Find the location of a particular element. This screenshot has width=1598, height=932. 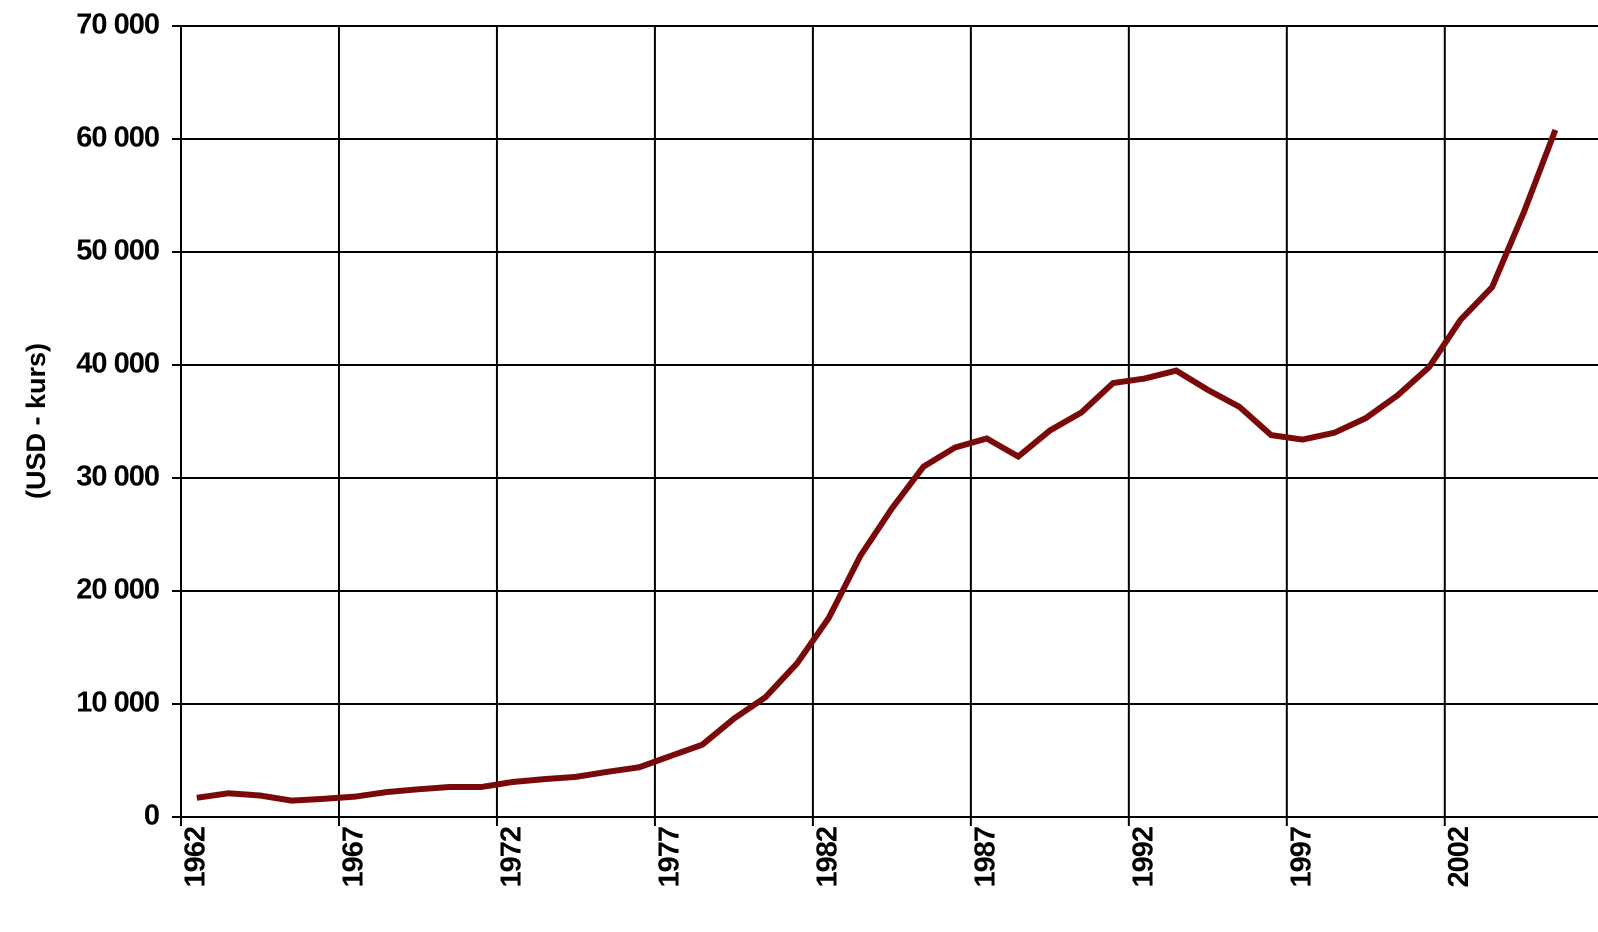

y-axis-label: (USD - kurs) is located at coordinates (36, 421).